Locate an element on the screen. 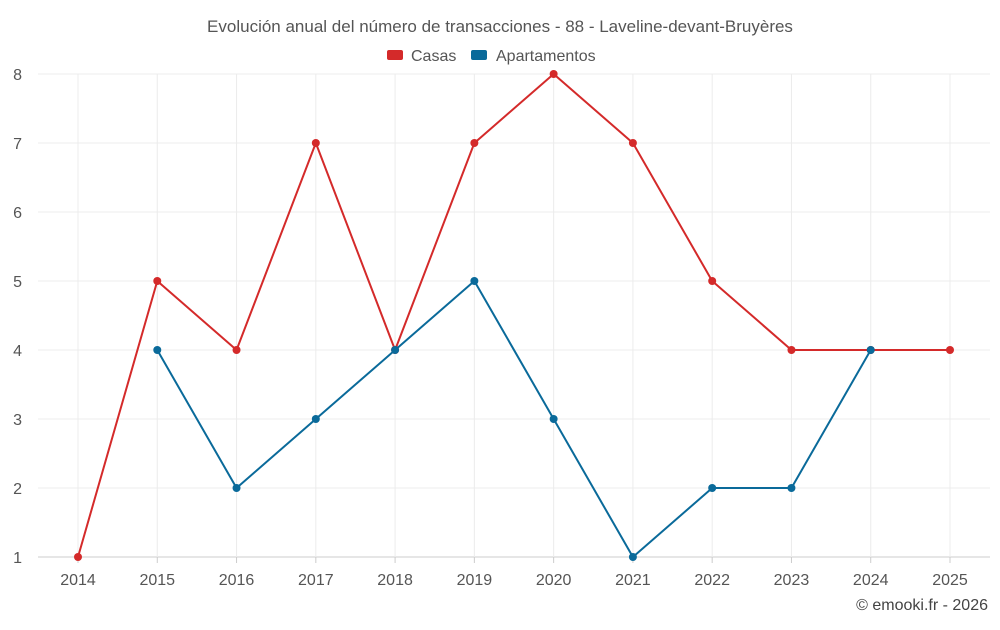 The image size is (1000, 630). x-tick-label: 2014 is located at coordinates (78, 580).